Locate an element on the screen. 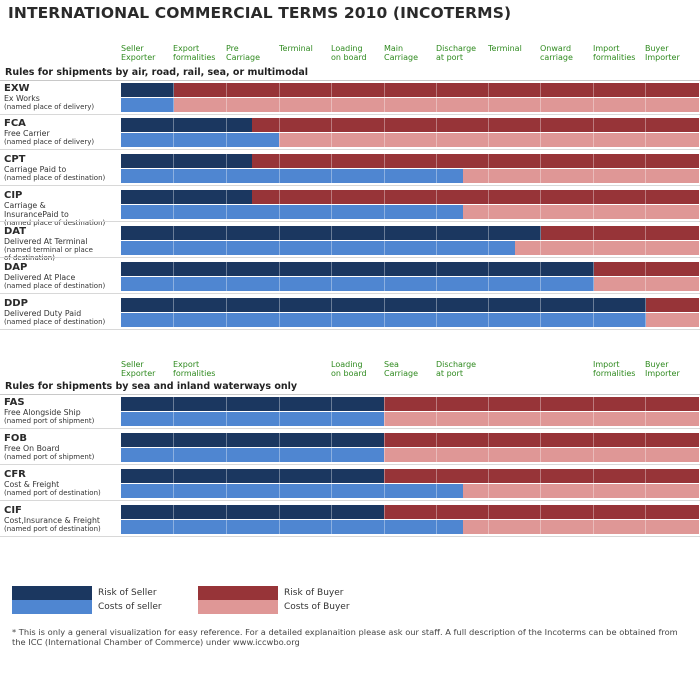  incoterm-place-line-2: of destination) is located at coordinates (29, 258).